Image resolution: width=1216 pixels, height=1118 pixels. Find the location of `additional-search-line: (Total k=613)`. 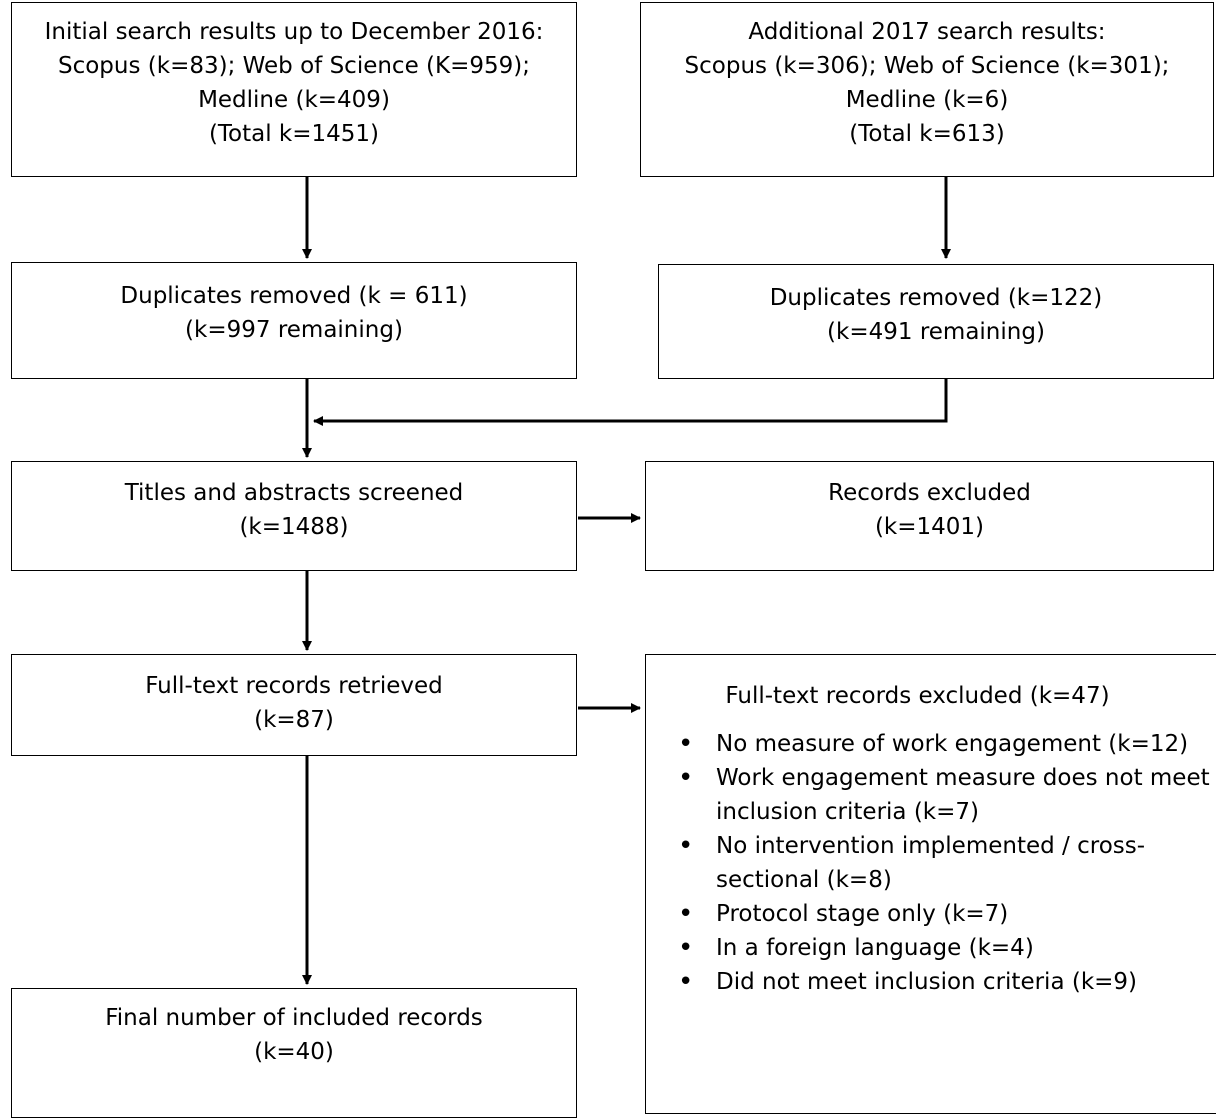

additional-search-line: (Total k=613) is located at coordinates (927, 134).